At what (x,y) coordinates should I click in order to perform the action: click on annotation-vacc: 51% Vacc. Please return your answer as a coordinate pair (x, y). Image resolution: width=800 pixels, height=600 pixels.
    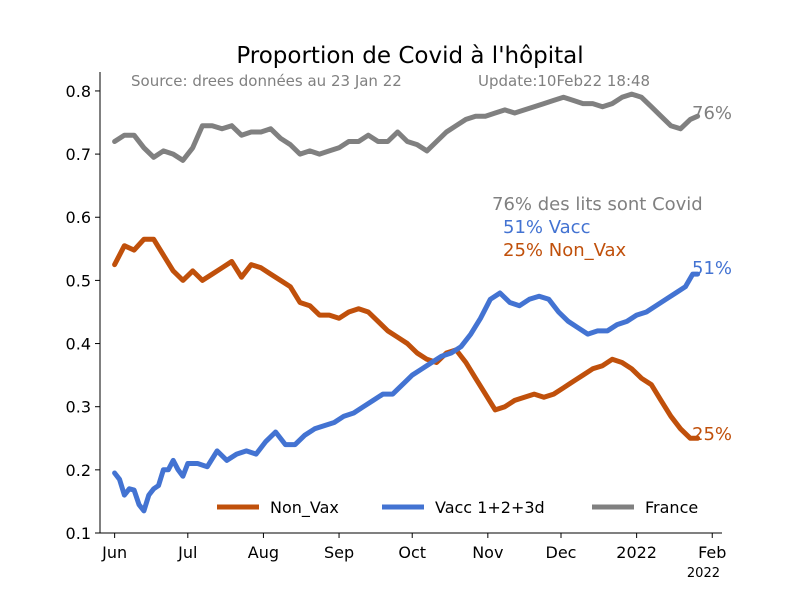
    Looking at the image, I should click on (546, 227).